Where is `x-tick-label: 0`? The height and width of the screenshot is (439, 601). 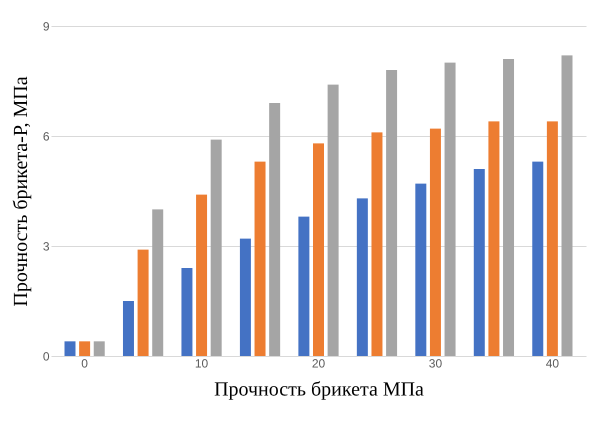 x-tick-label: 0 is located at coordinates (84, 363).